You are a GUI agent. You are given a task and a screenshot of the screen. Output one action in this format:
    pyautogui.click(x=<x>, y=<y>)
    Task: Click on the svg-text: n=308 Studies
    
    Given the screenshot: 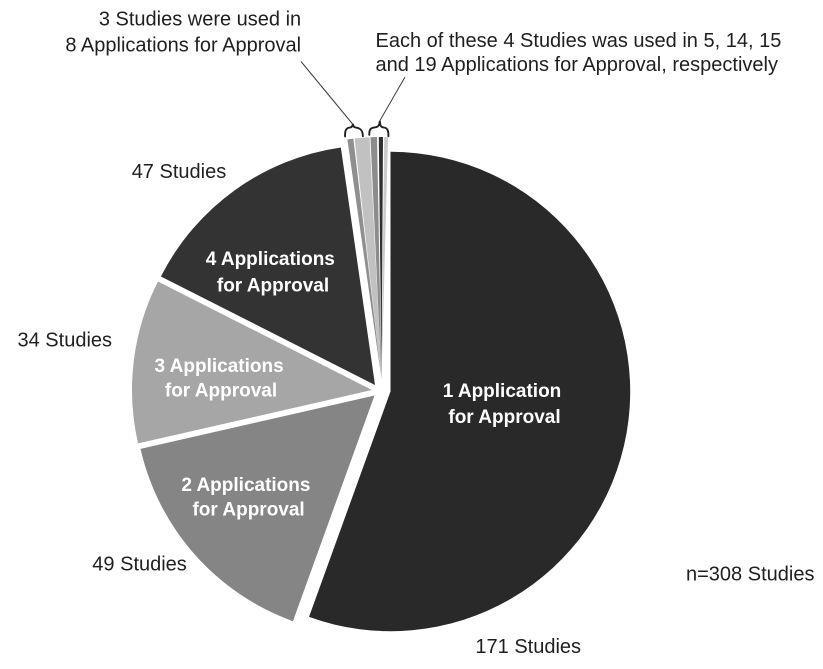 What is the action you would take?
    pyautogui.click(x=750, y=575)
    